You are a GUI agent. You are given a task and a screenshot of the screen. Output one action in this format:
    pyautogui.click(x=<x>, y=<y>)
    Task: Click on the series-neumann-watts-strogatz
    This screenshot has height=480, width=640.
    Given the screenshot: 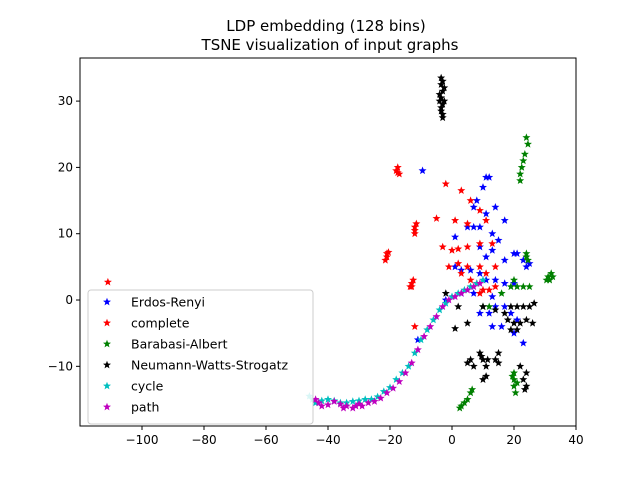 What is the action you would take?
    pyautogui.click(x=487, y=233)
    